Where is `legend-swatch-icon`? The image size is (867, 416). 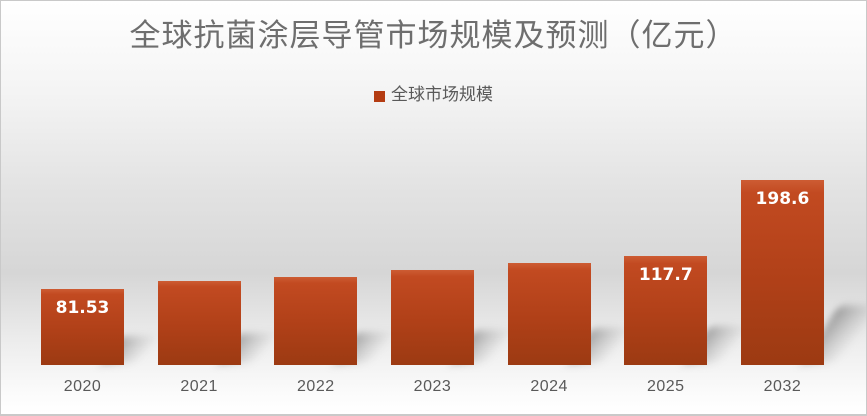 legend-swatch-icon is located at coordinates (379, 96).